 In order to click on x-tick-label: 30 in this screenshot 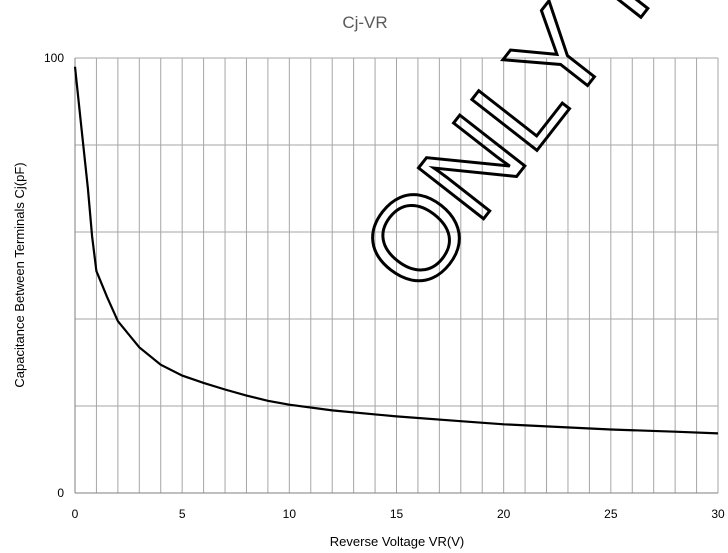, I will do `click(718, 514)`.